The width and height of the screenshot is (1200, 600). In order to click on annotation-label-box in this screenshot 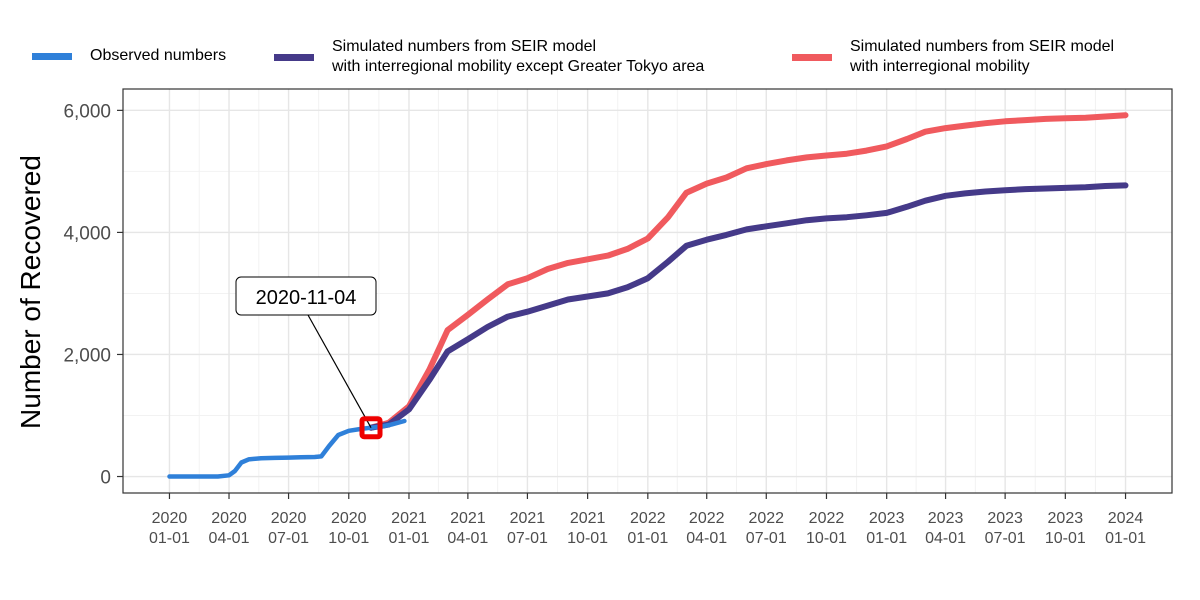, I will do `click(306, 296)`.